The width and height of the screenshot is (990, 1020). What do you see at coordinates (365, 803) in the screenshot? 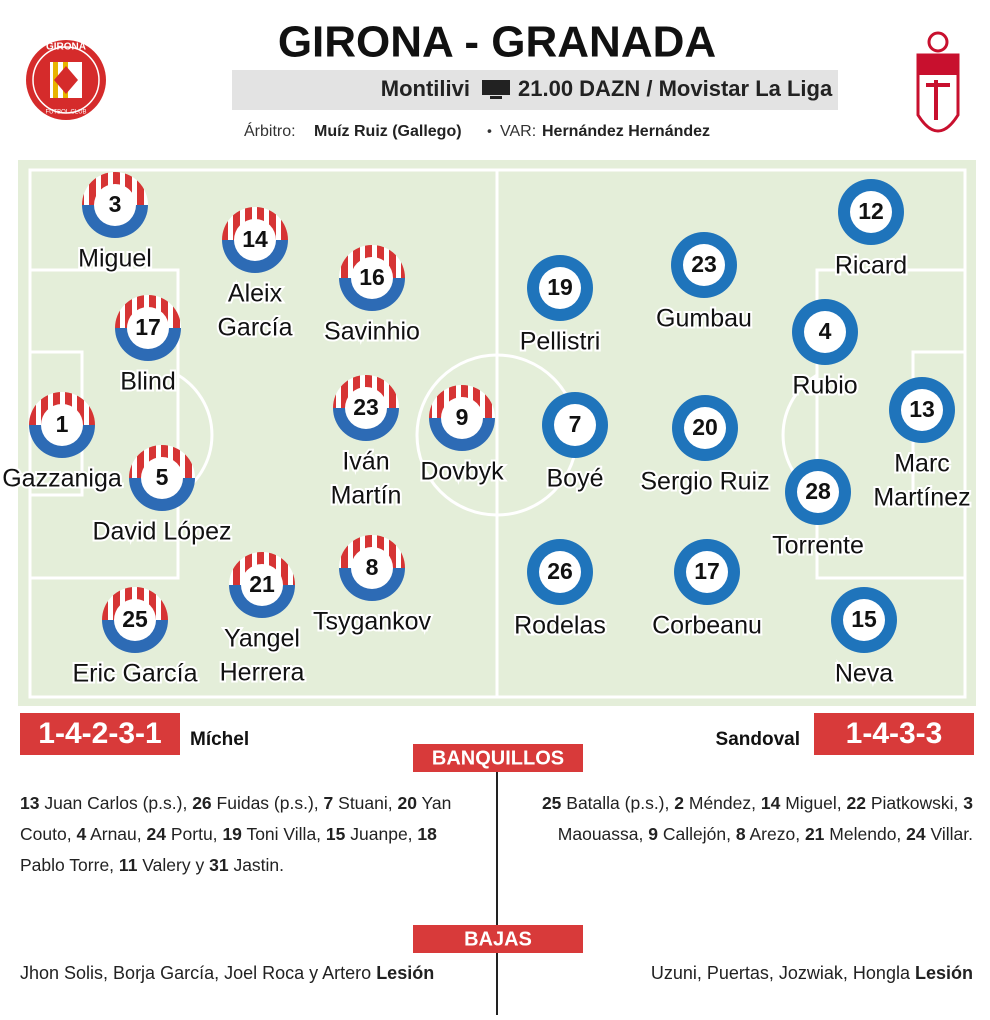
I see `bench-name: Stuani,` at bounding box center [365, 803].